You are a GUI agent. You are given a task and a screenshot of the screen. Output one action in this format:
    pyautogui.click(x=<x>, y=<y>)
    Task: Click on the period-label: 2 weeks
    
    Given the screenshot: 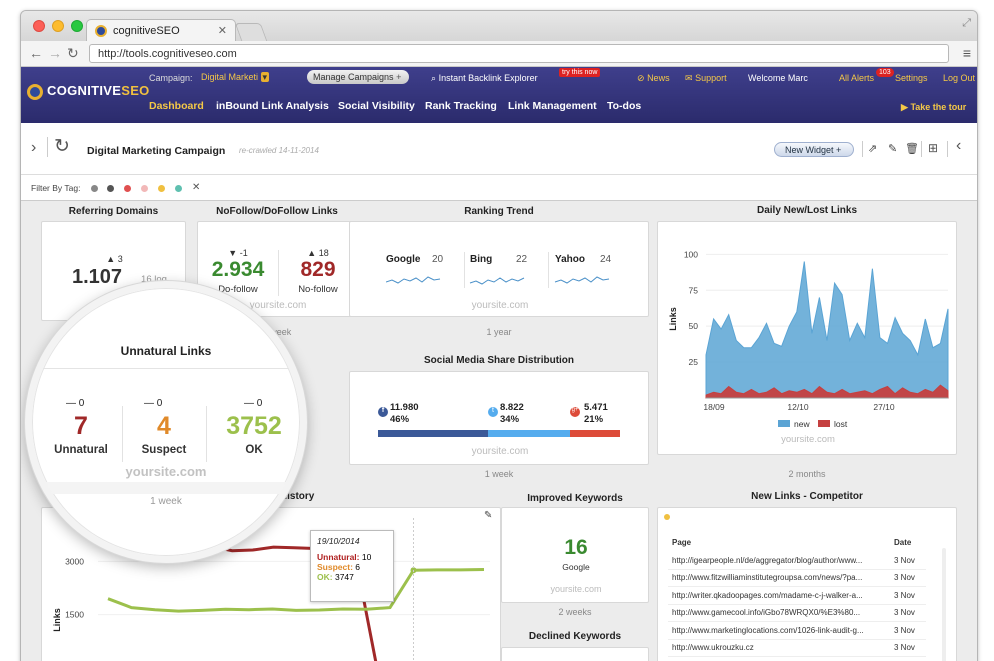 What is the action you would take?
    pyautogui.click(x=575, y=612)
    